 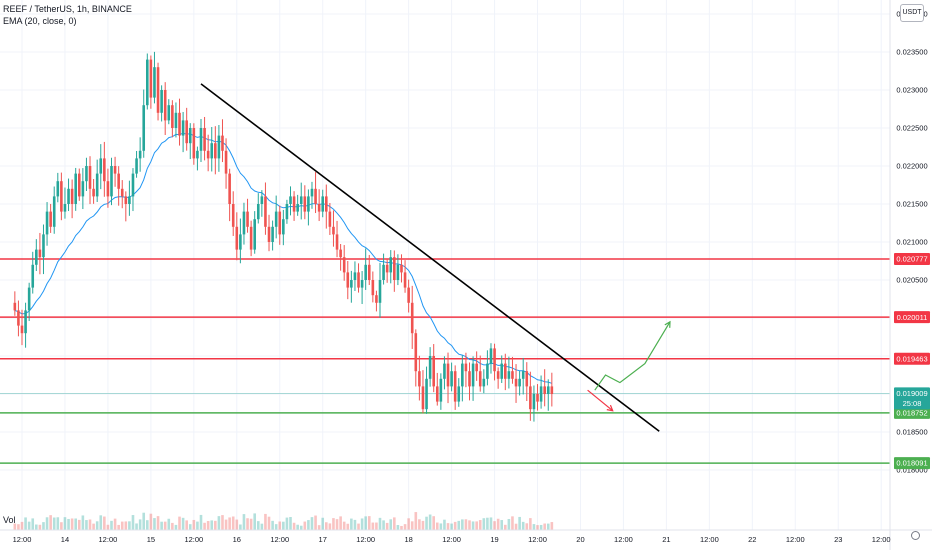 I want to click on currency-button: USDT, so click(x=912, y=13).